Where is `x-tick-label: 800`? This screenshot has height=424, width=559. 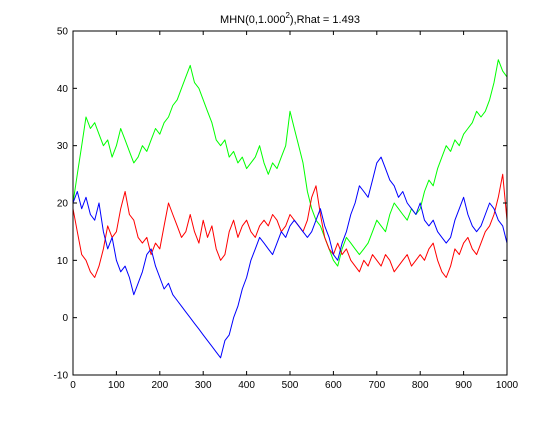 x-tick-label: 800 is located at coordinates (420, 385).